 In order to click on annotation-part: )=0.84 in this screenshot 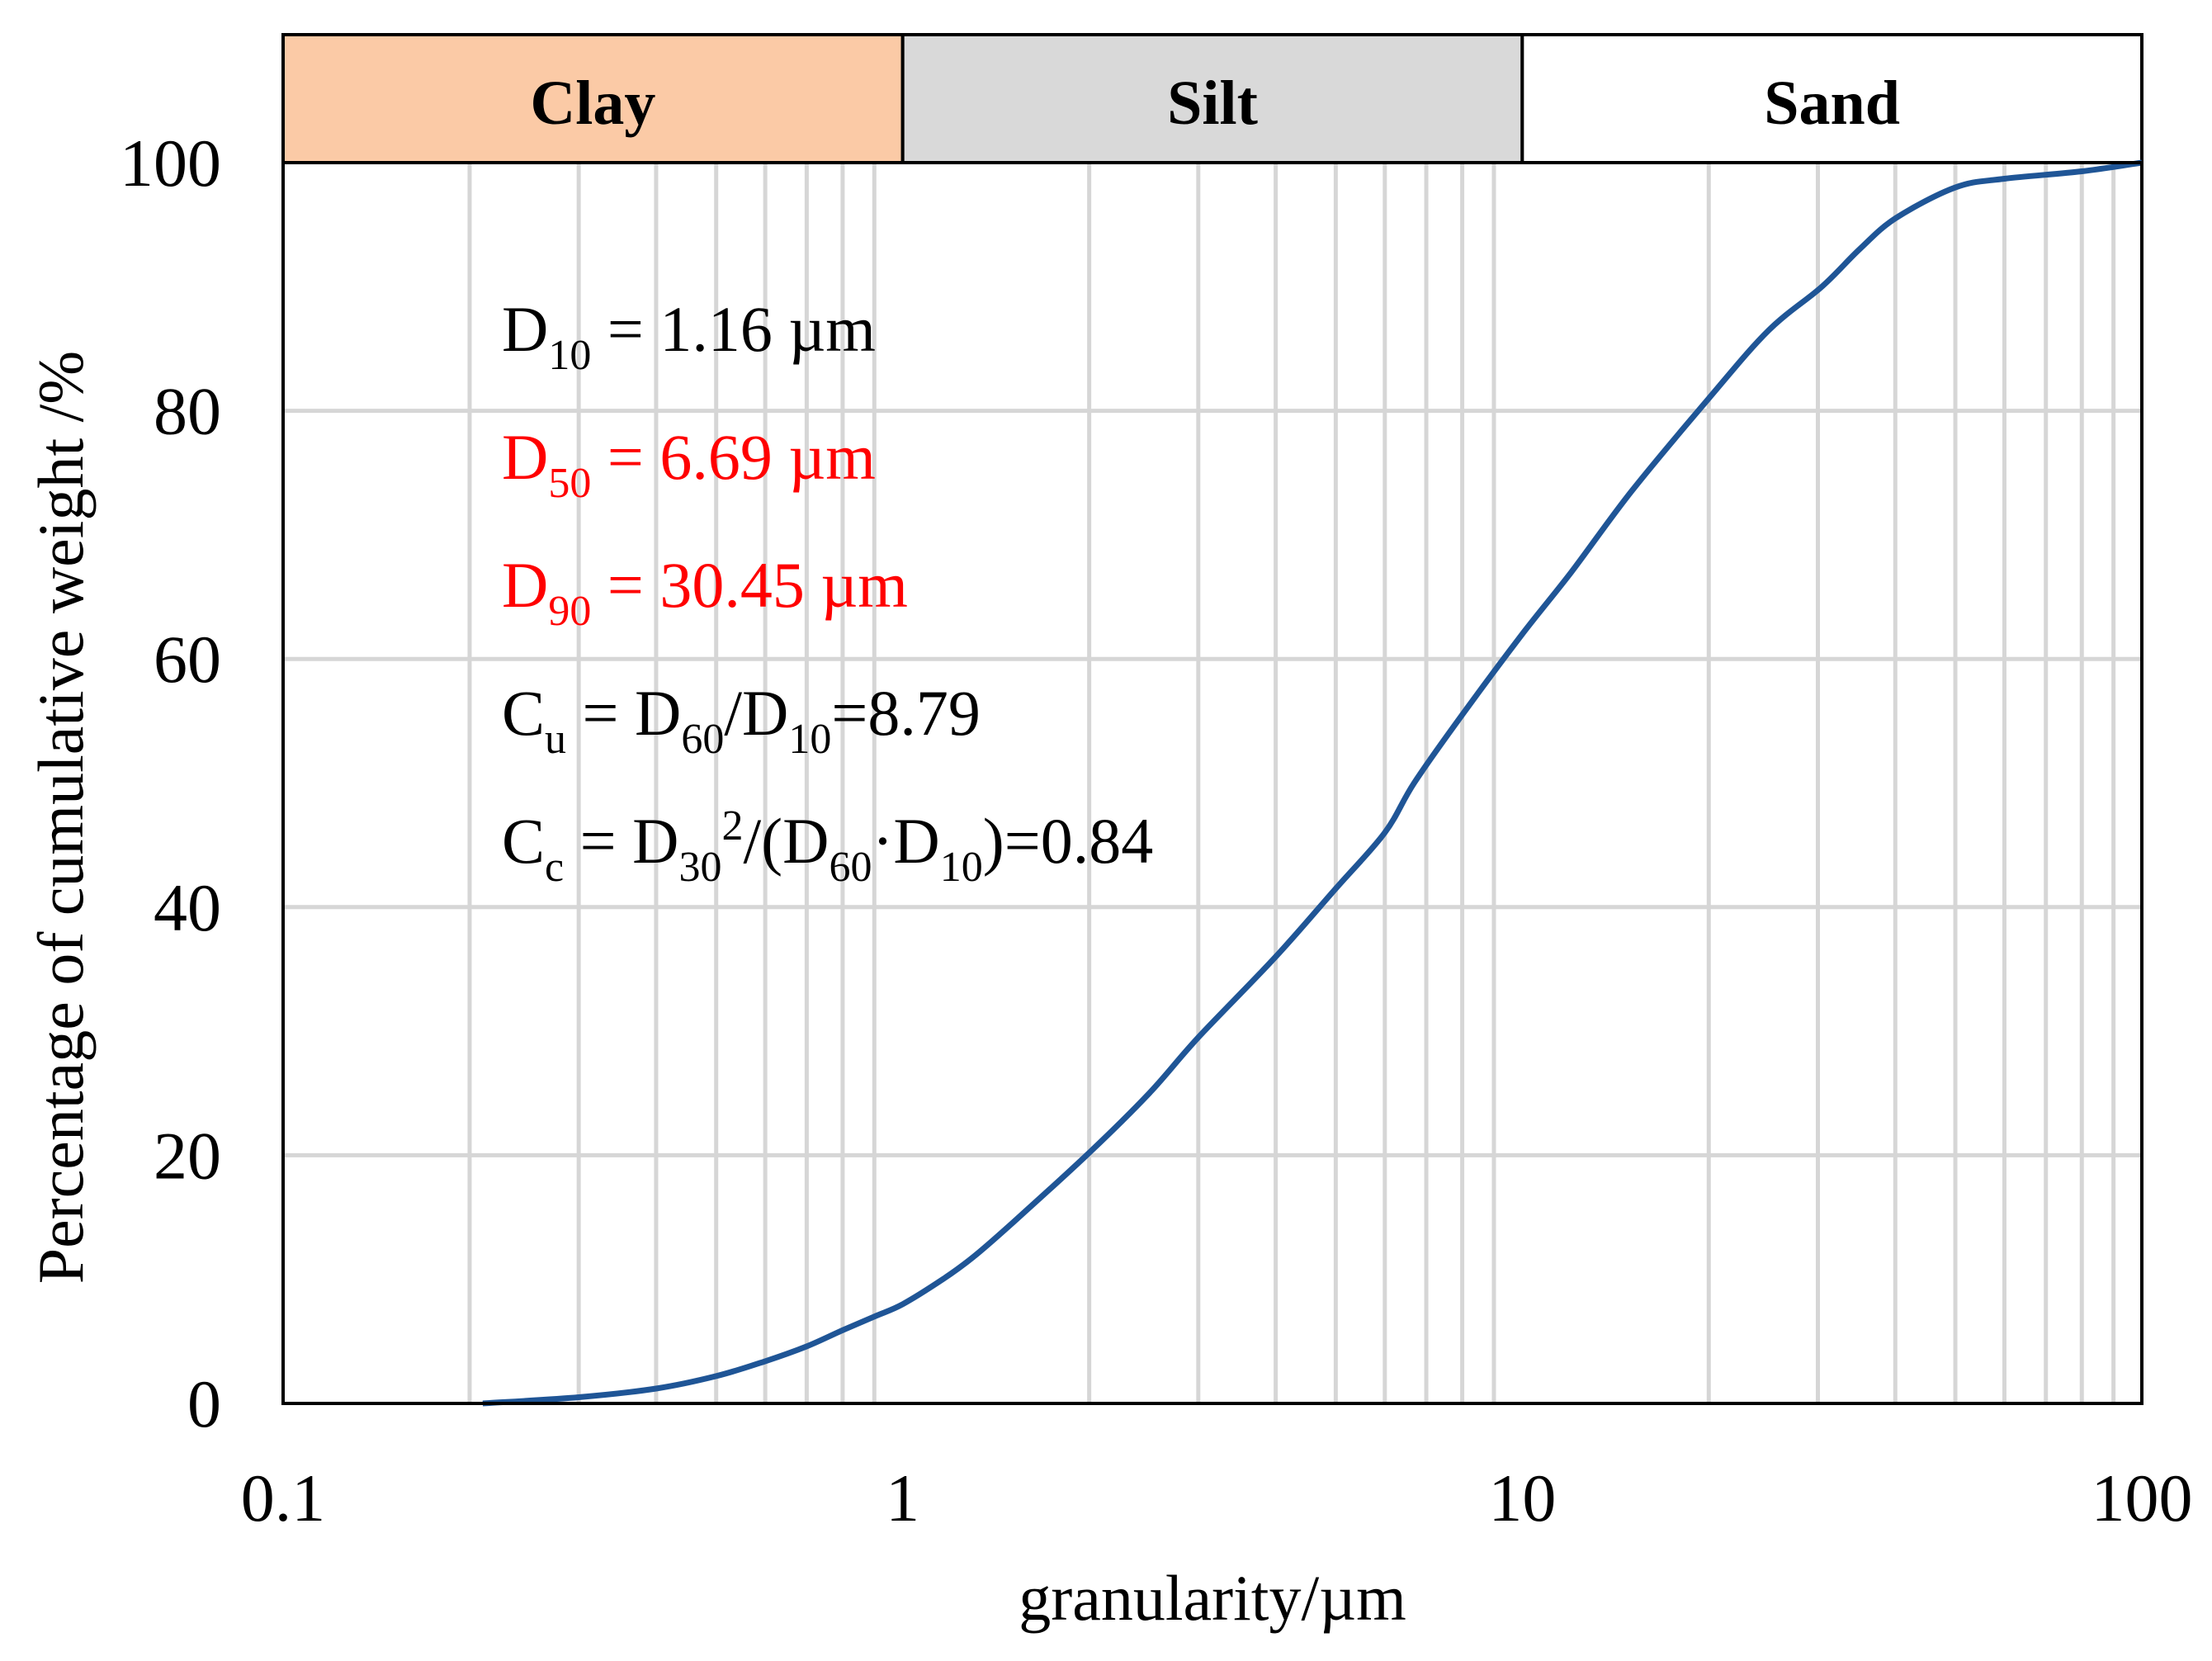, I will do `click(1068, 841)`.